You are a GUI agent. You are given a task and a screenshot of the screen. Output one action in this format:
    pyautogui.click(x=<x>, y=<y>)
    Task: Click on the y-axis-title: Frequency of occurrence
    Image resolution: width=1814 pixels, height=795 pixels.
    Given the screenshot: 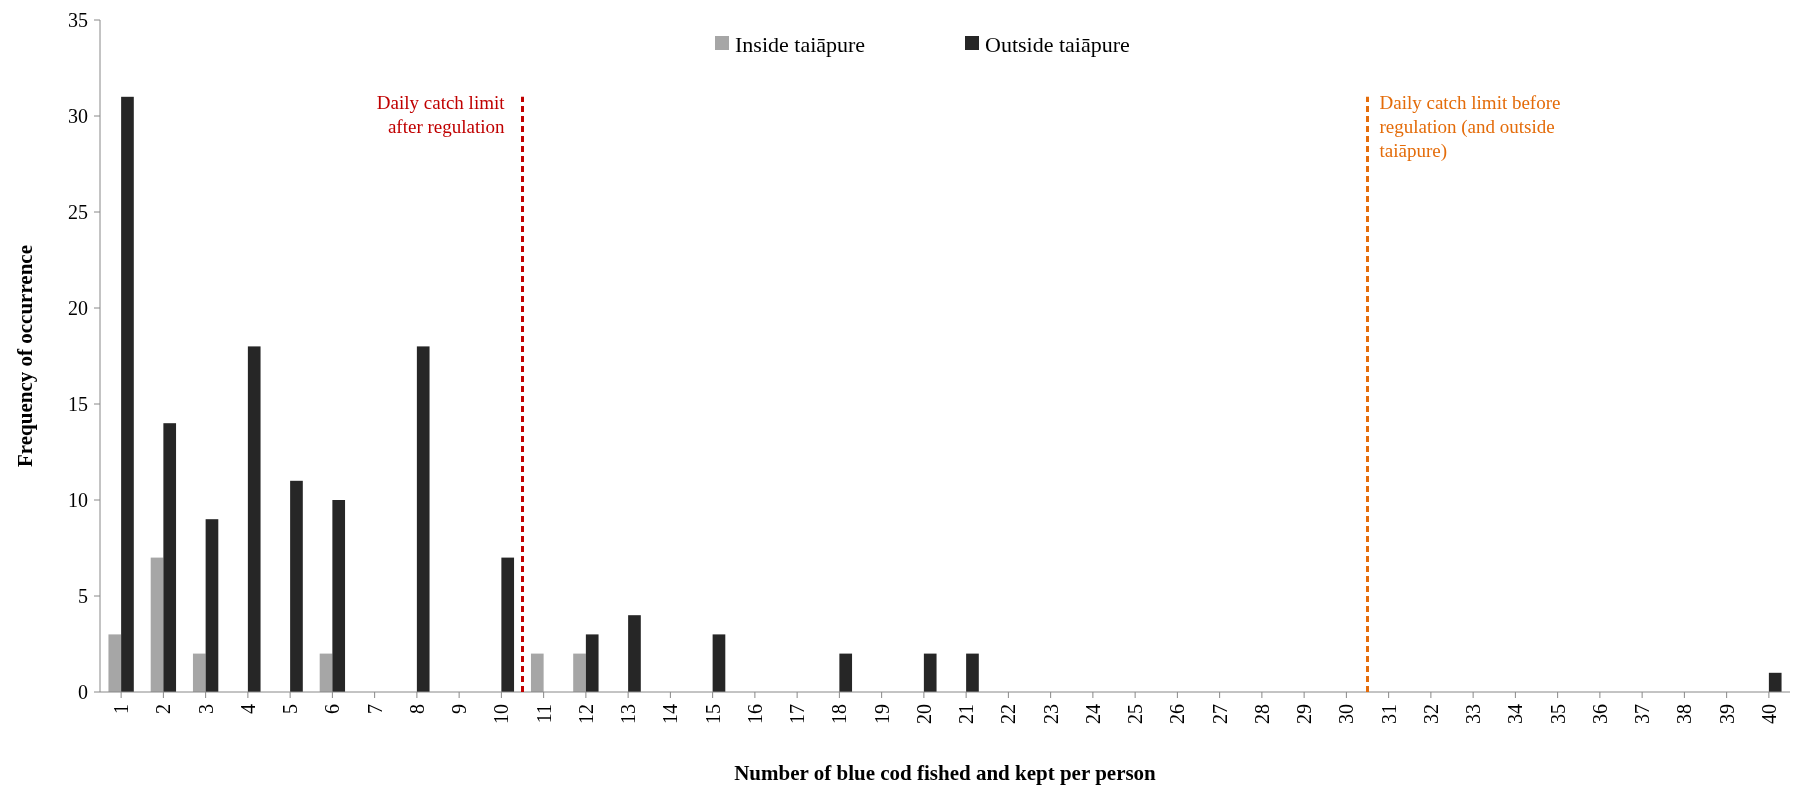 What is the action you would take?
    pyautogui.click(x=25, y=356)
    